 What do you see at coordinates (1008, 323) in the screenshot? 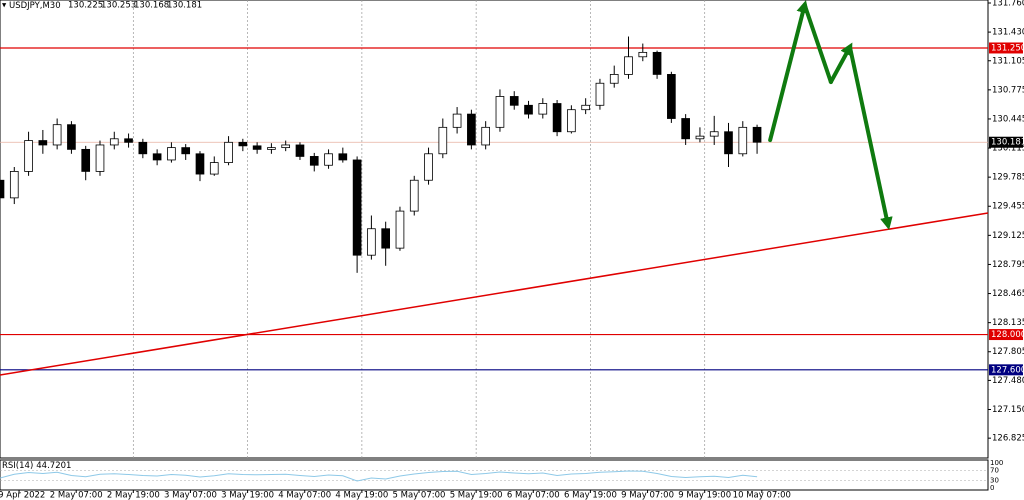
I see `y-tick-label: 128.135` at bounding box center [1008, 323].